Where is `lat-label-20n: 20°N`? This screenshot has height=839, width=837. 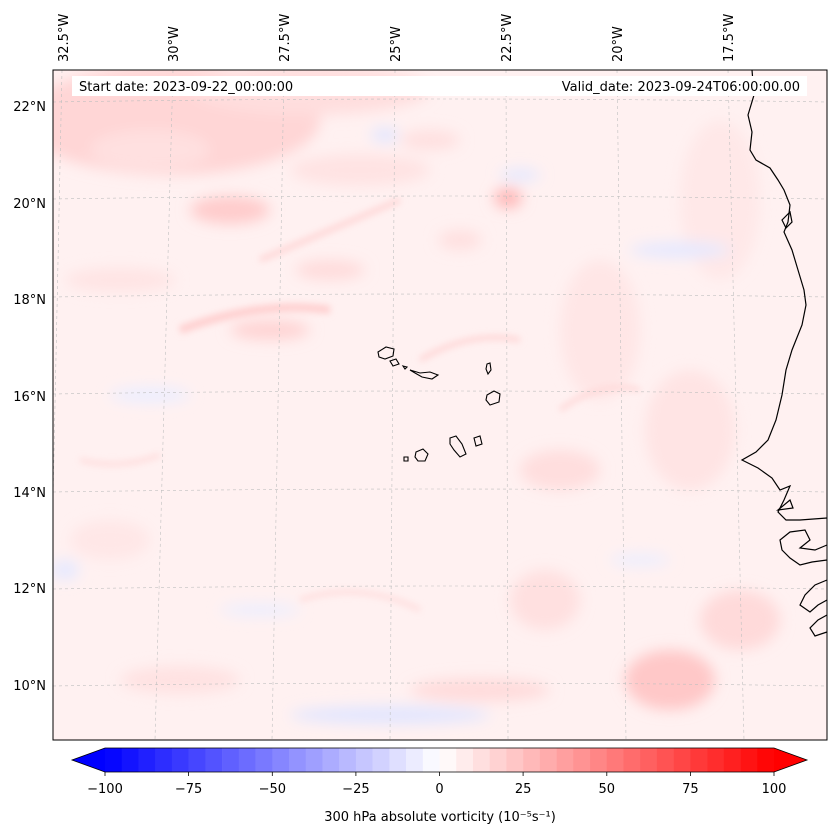 lat-label-20n: 20°N is located at coordinates (29, 204).